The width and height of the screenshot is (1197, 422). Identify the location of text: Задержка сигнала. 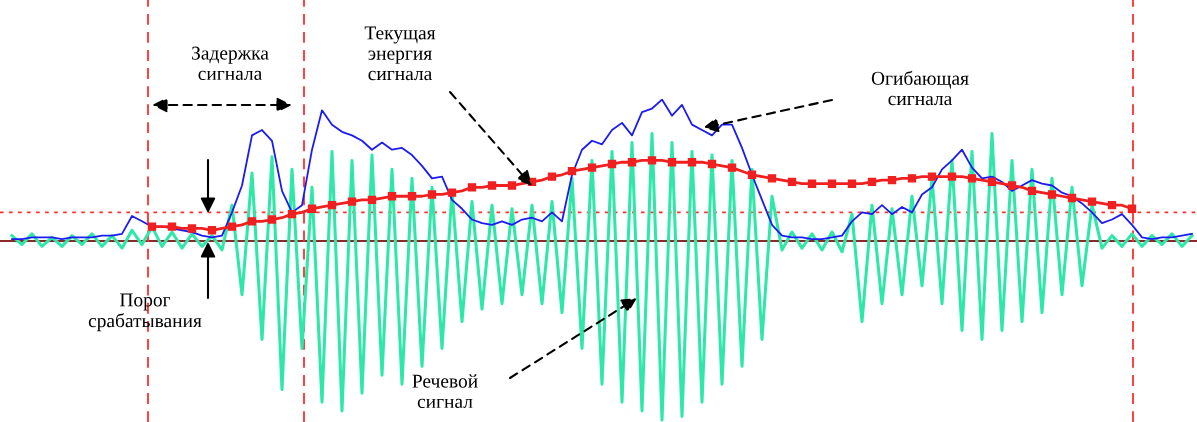
(230, 63).